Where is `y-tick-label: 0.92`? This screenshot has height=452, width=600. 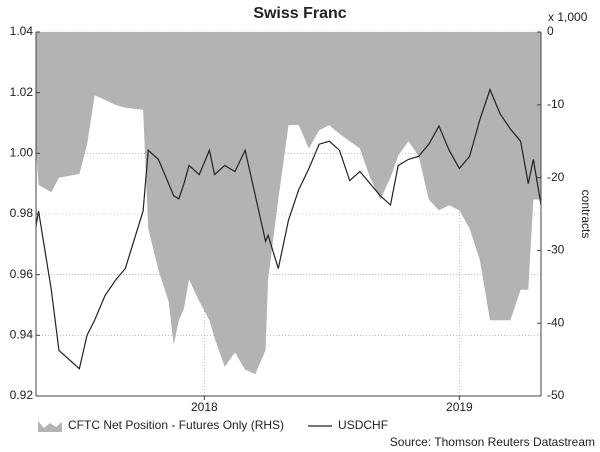 y-tick-label: 0.92 is located at coordinates (22, 395).